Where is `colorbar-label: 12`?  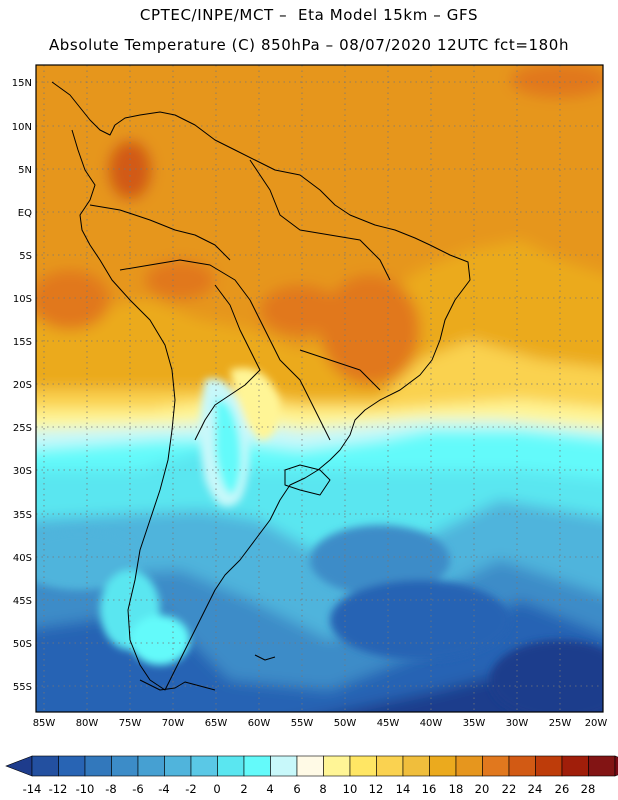
colorbar-label: 12 is located at coordinates (376, 789).